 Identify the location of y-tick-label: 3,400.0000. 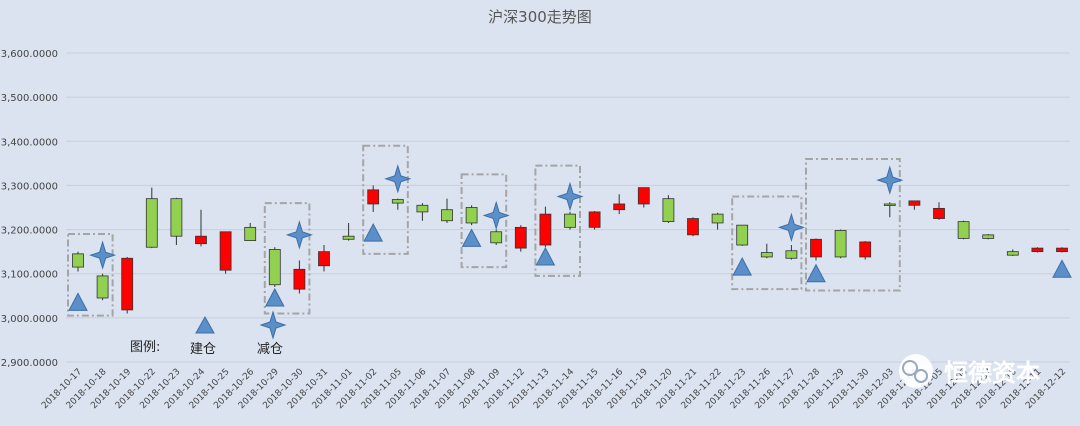
(29, 142).